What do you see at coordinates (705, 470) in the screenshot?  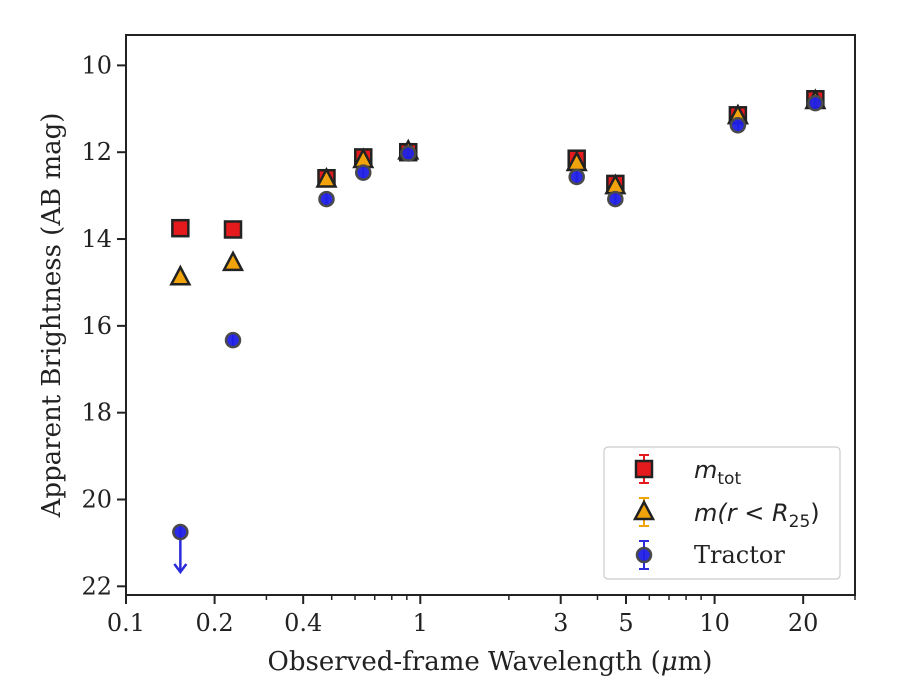 I see `legend-mtot-m: m` at bounding box center [705, 470].